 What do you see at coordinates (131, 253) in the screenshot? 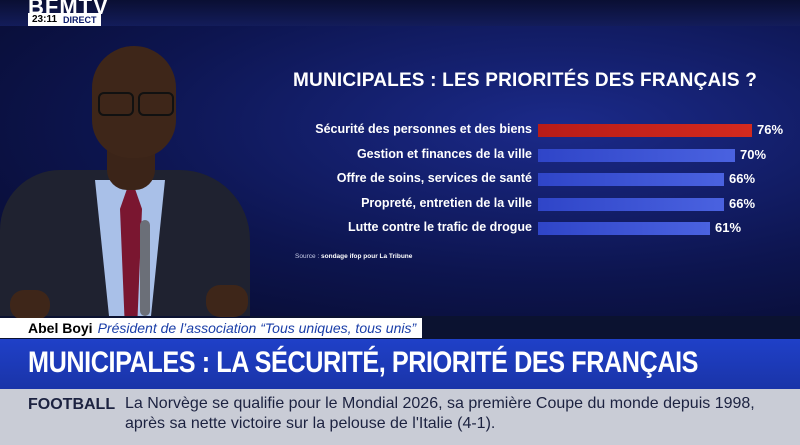
I see `guest-tie` at bounding box center [131, 253].